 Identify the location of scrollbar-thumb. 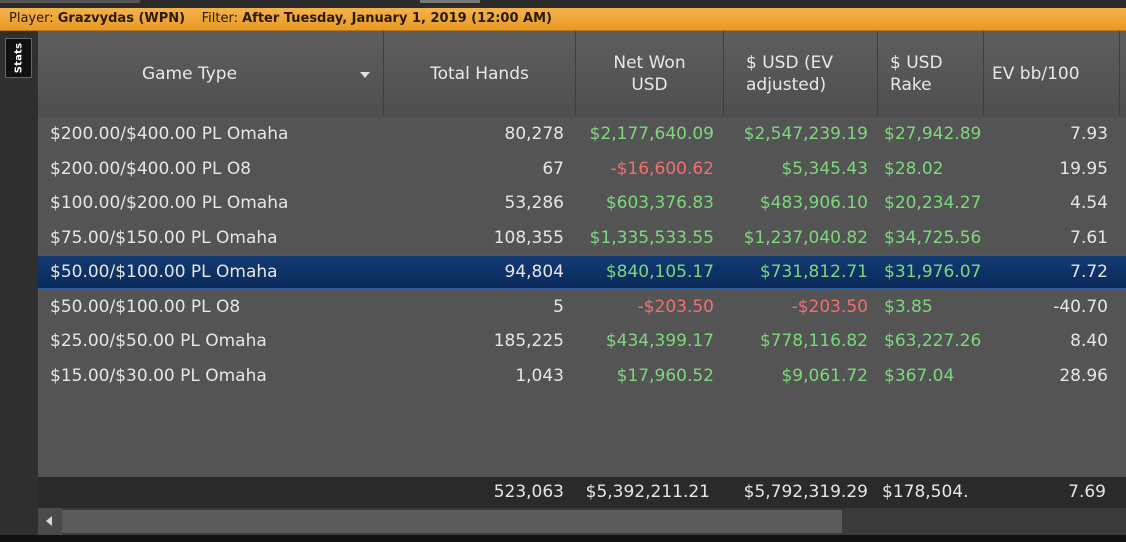
(452, 521).